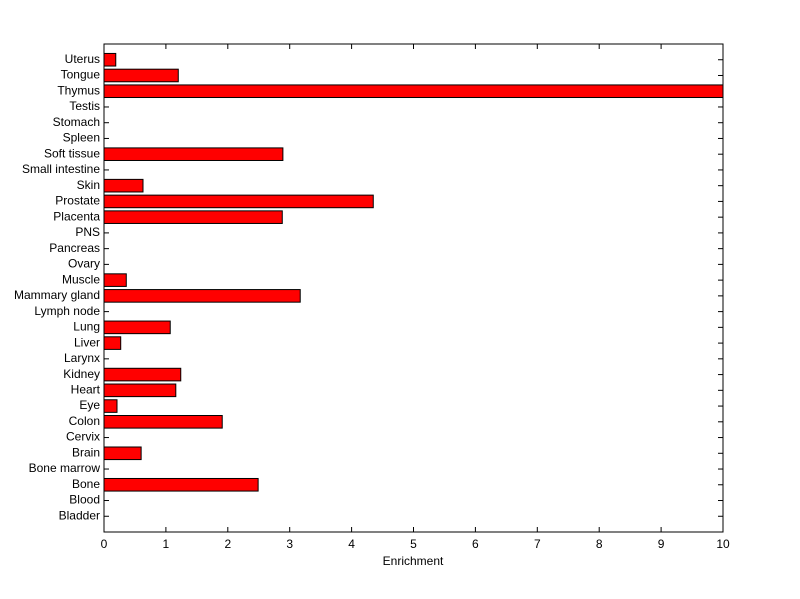  I want to click on y-tick-label: Testis, so click(84, 106).